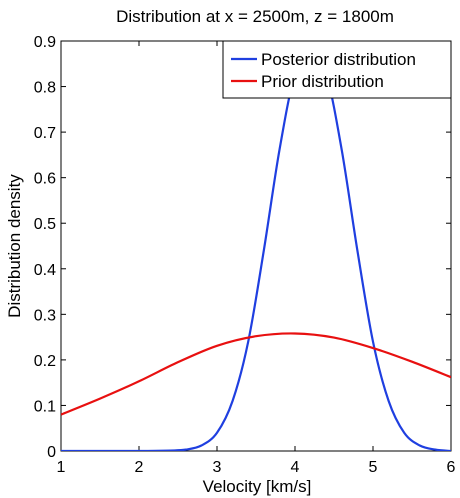 The image size is (460, 498). I want to click on y-tick-label: 0.7, so click(45, 133).